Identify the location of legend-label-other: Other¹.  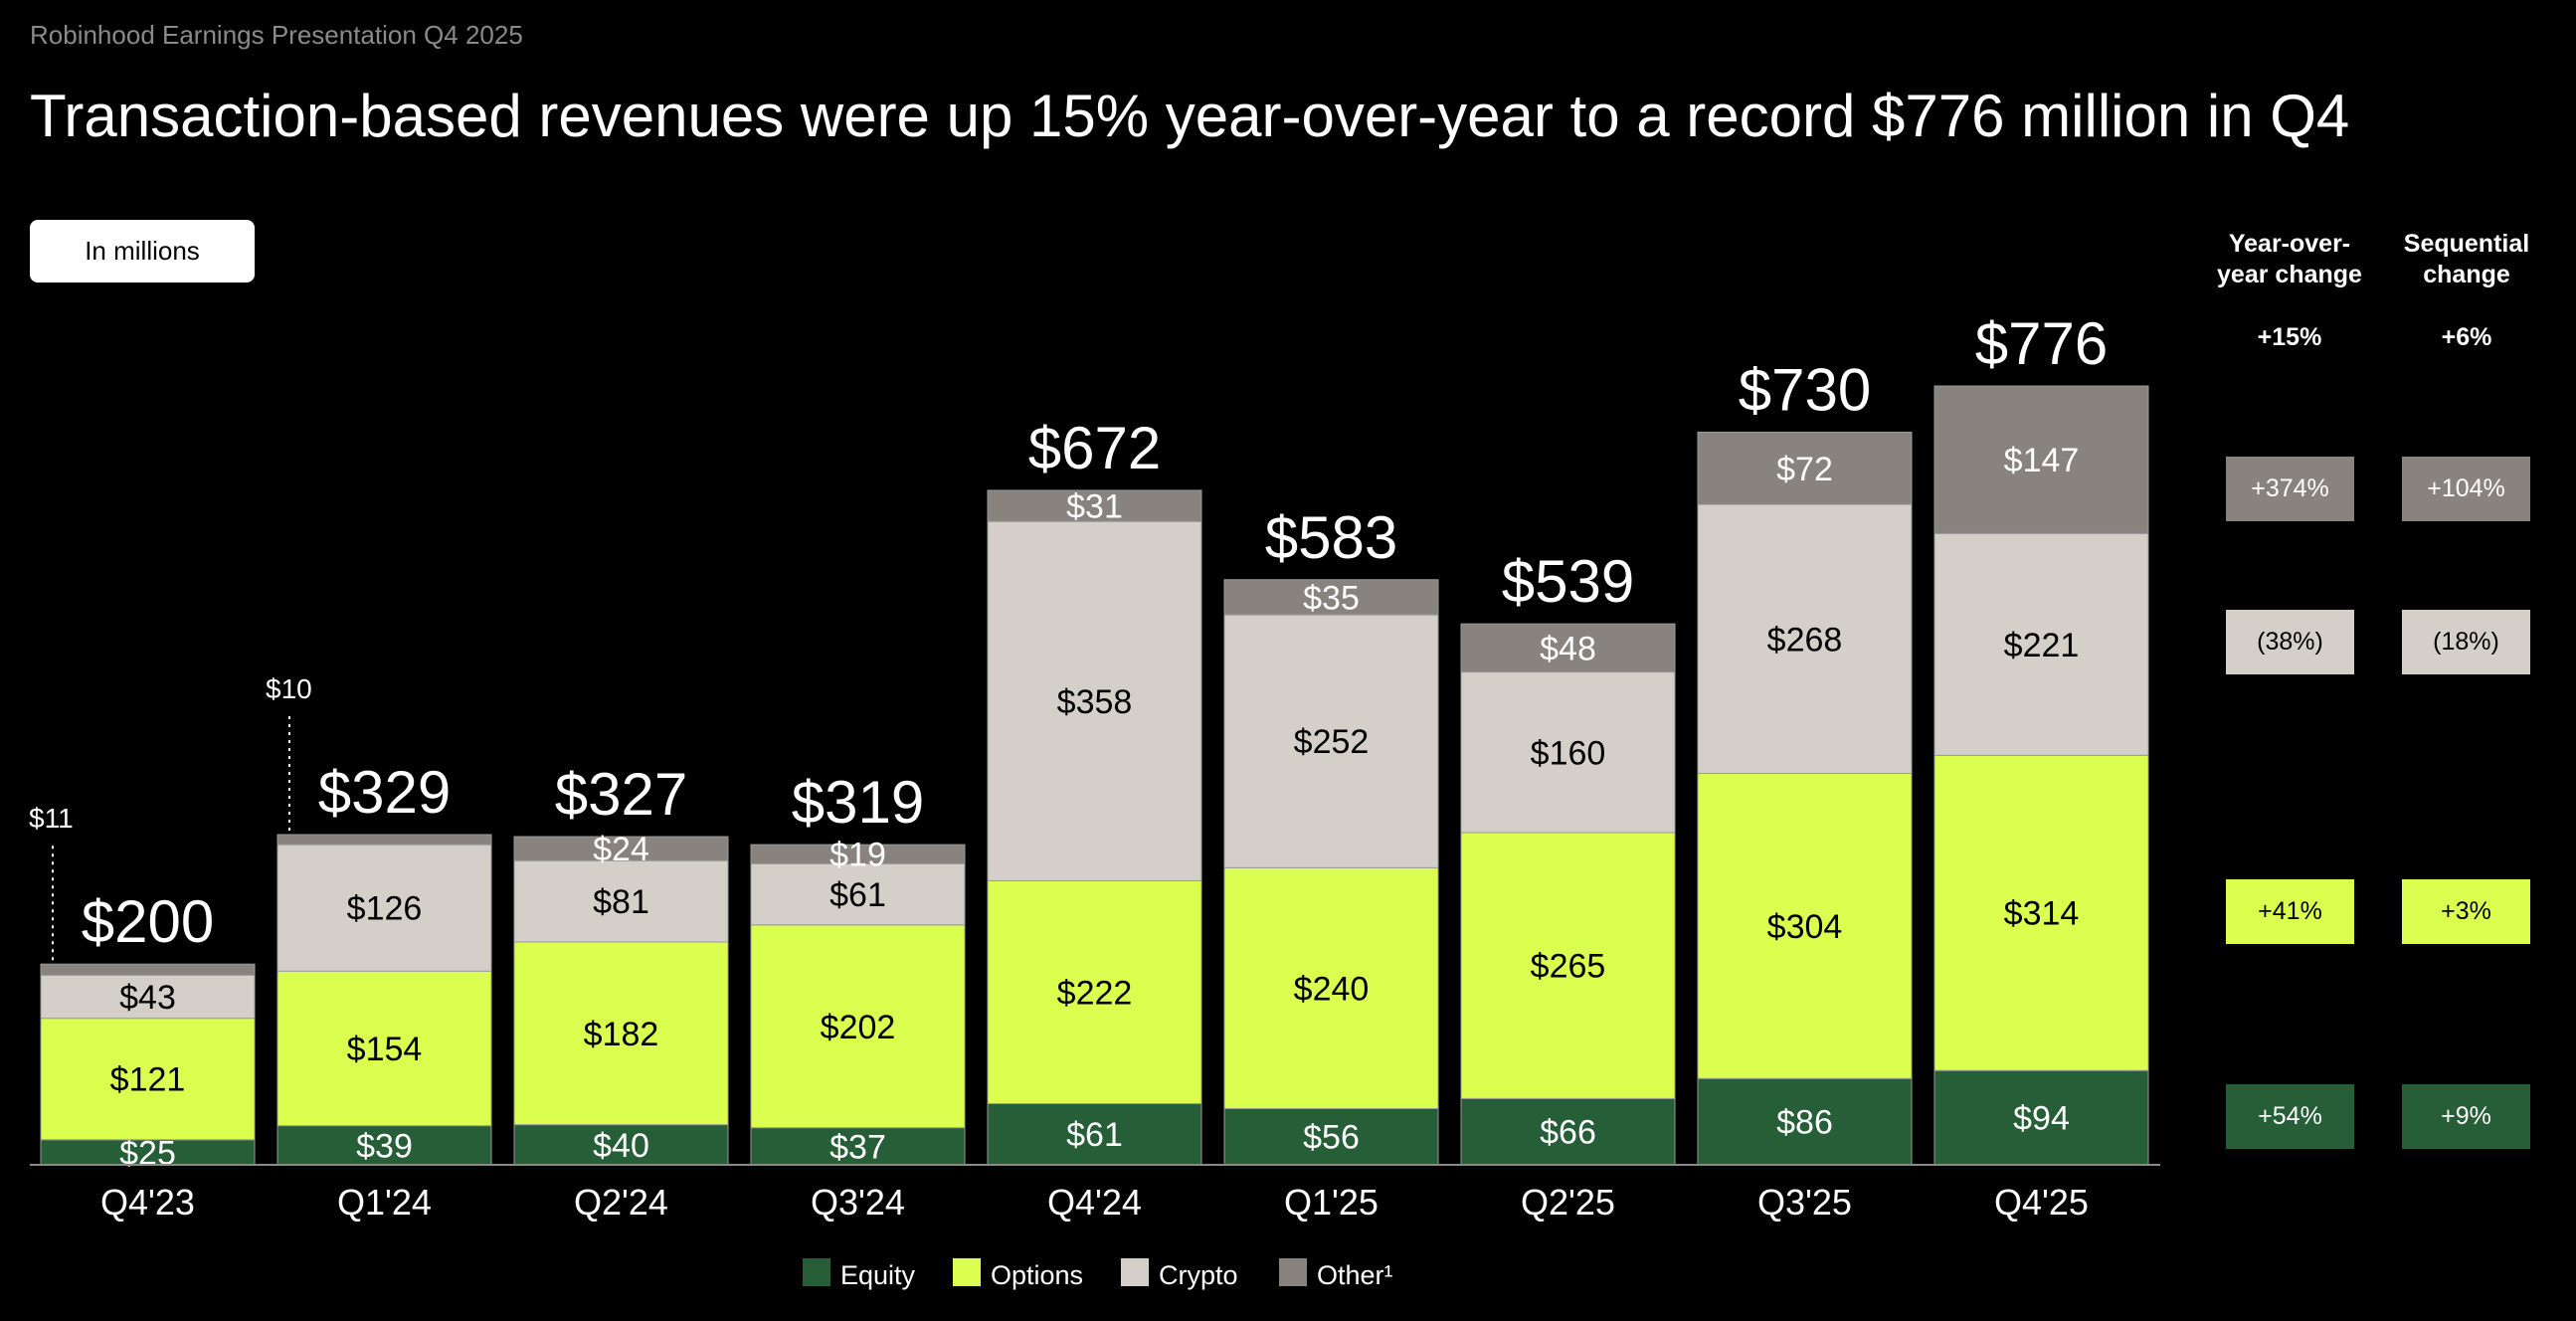
(1355, 1275).